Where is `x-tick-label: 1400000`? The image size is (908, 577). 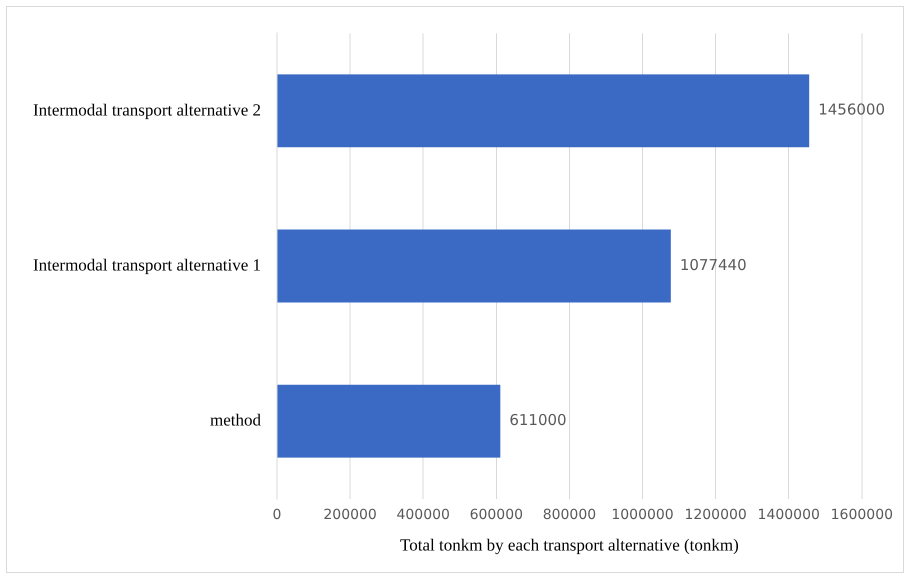 x-tick-label: 1400000 is located at coordinates (789, 514).